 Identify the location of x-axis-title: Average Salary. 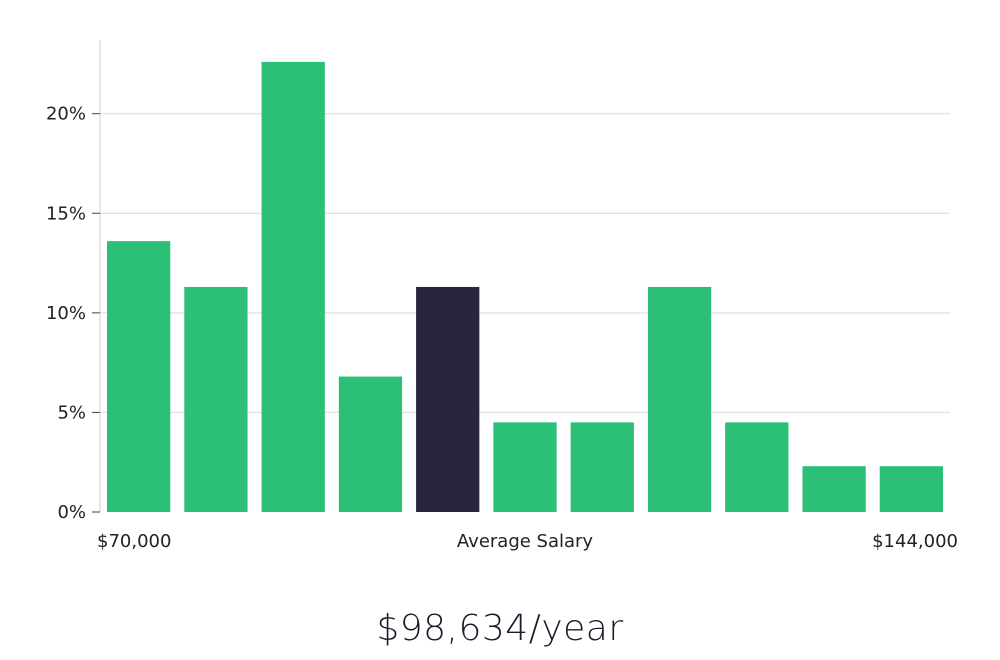
(525, 541).